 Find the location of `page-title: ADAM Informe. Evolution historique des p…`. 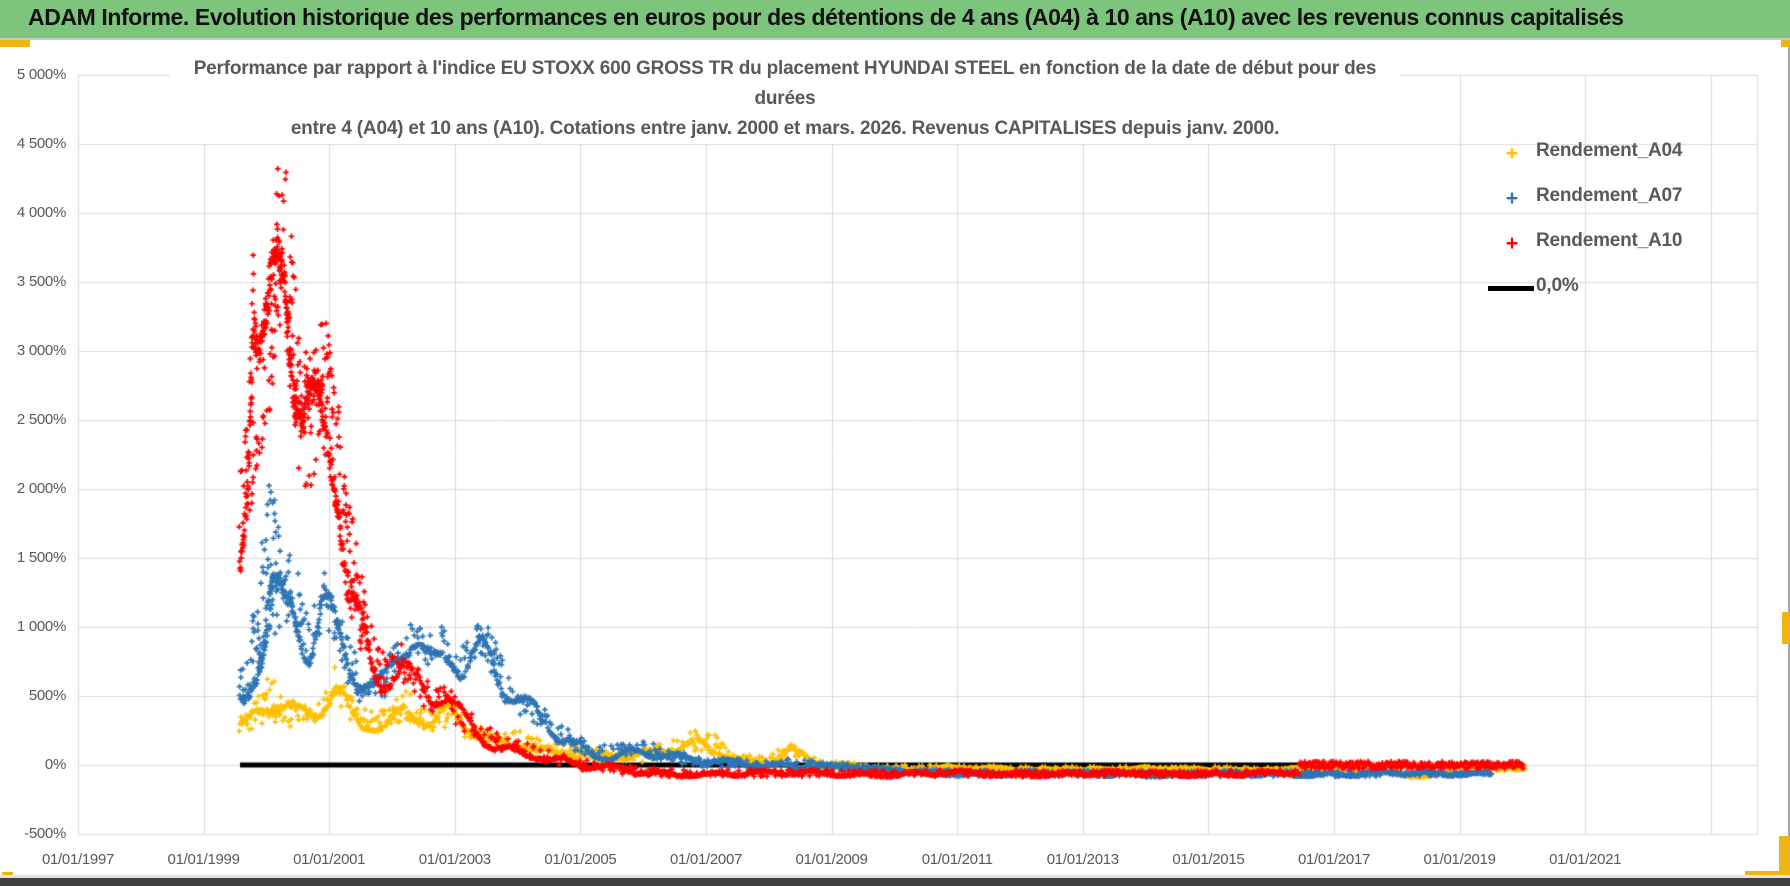

page-title: ADAM Informe. Evolution historique des p… is located at coordinates (826, 17).